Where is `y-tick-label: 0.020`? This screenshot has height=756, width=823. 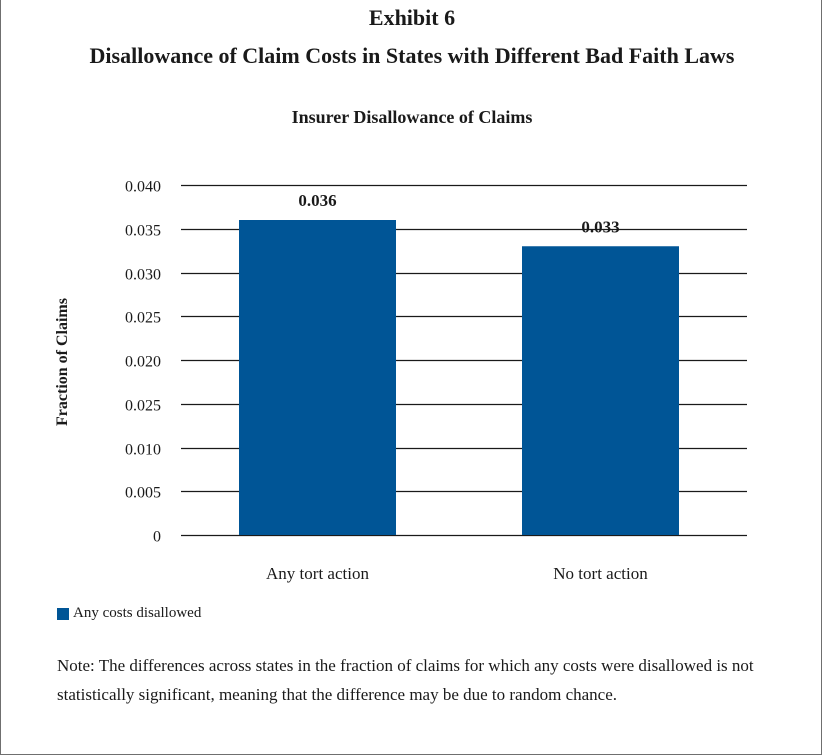 y-tick-label: 0.020 is located at coordinates (143, 362).